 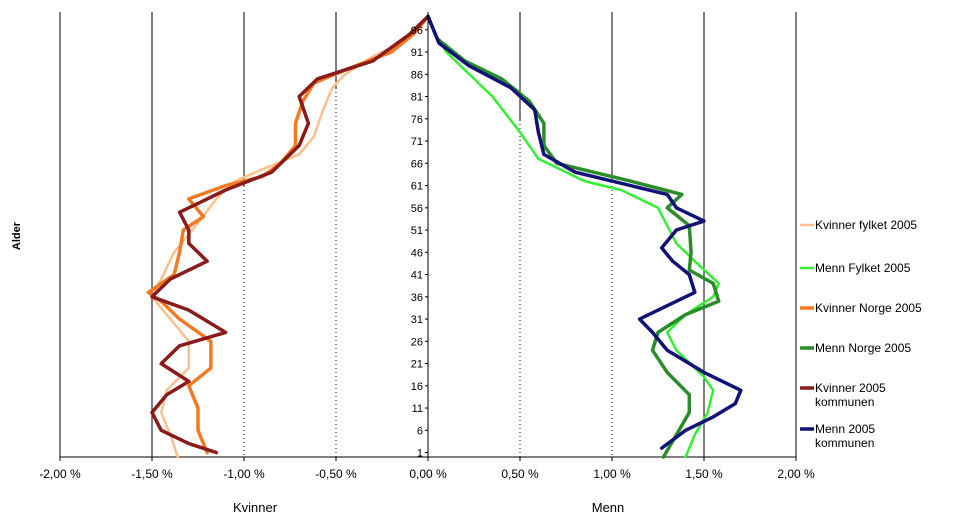 What do you see at coordinates (244, 474) in the screenshot?
I see `x-tick-label: -1,00 %` at bounding box center [244, 474].